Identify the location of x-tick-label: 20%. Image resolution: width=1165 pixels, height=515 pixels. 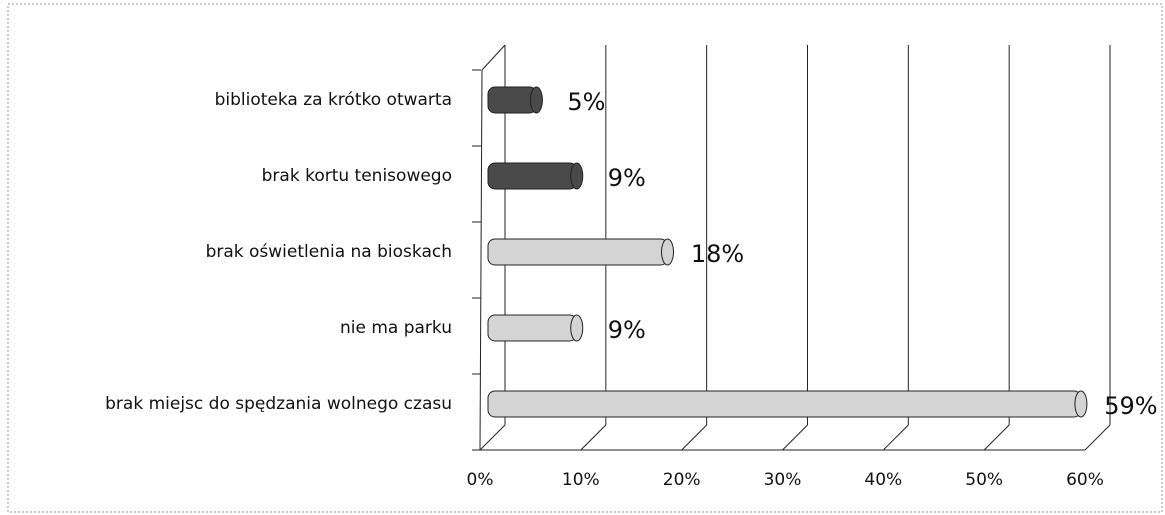
(682, 480).